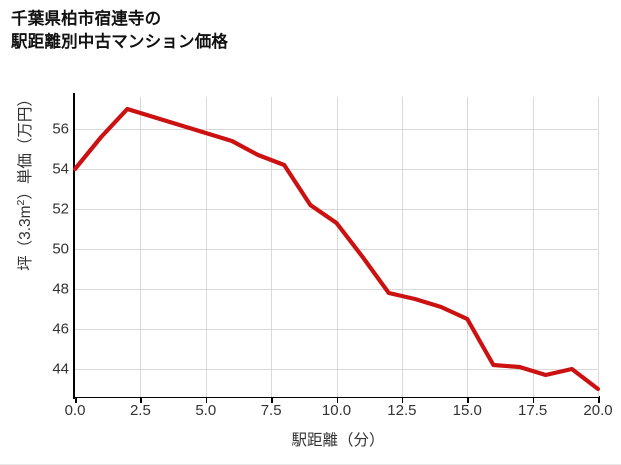 The height and width of the screenshot is (465, 621). What do you see at coordinates (60, 169) in the screenshot?
I see `y-axis-tick-label: 54` at bounding box center [60, 169].